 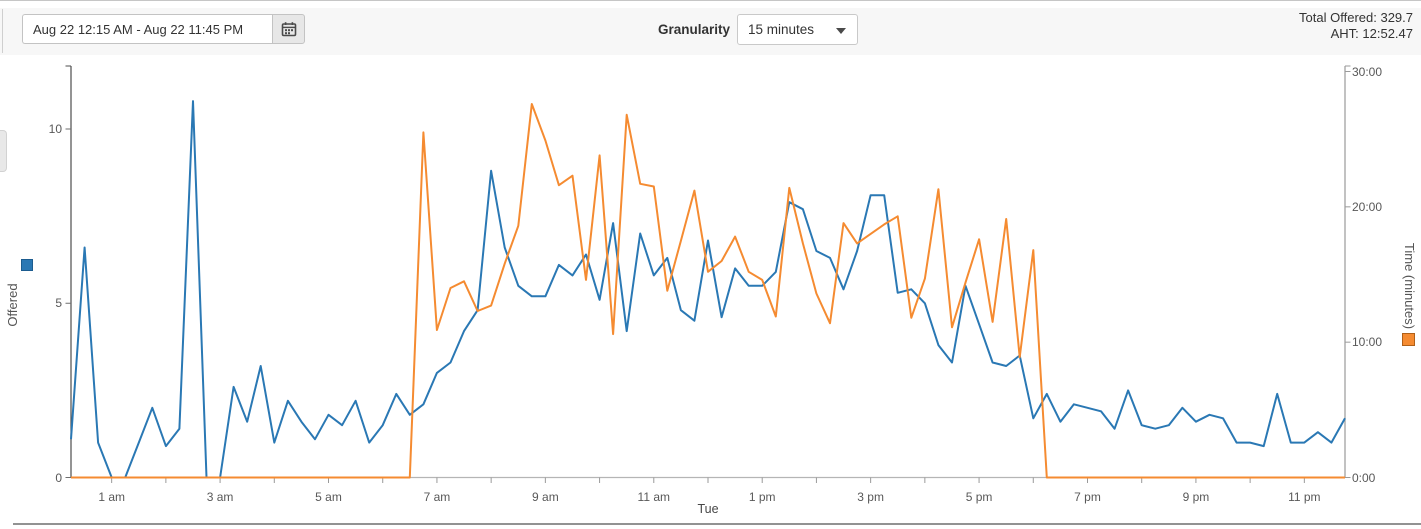 I want to click on calendar-button, so click(x=288, y=29).